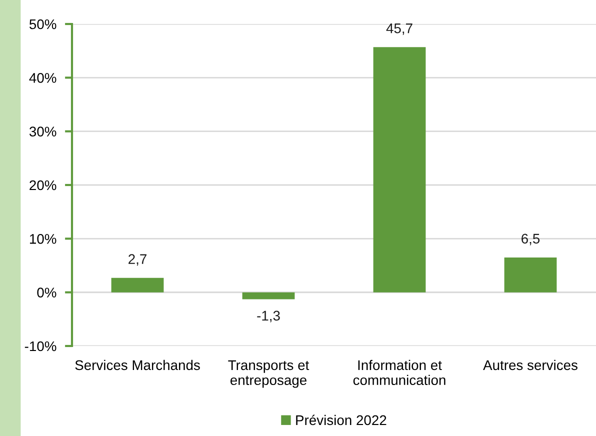  What do you see at coordinates (43, 239) in the screenshot?
I see `y-tick-label: 10%` at bounding box center [43, 239].